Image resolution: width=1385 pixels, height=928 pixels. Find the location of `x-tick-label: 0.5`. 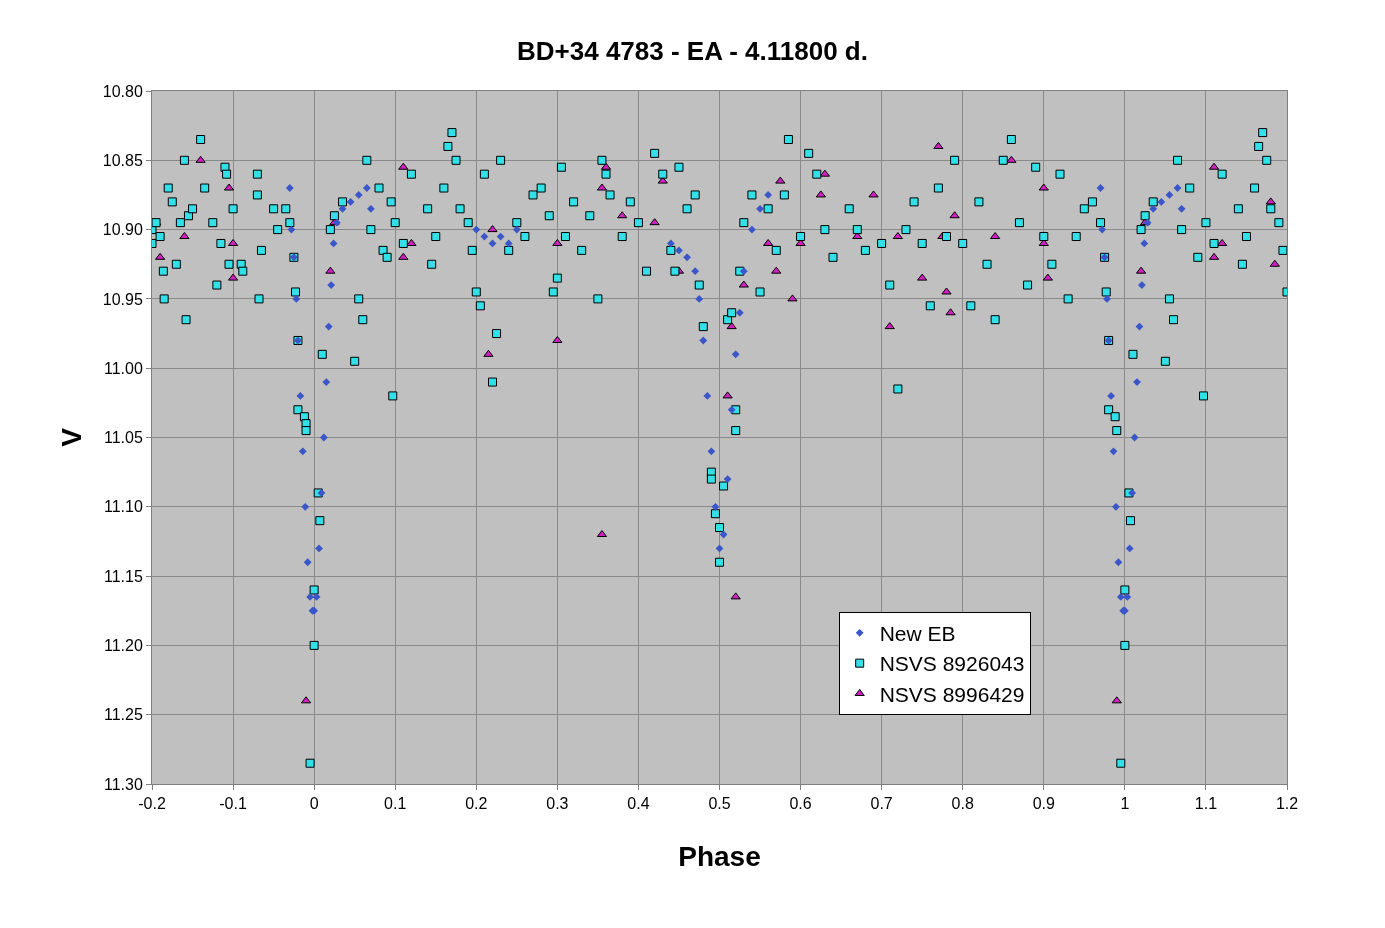

x-tick-label: 0.5 is located at coordinates (719, 804).